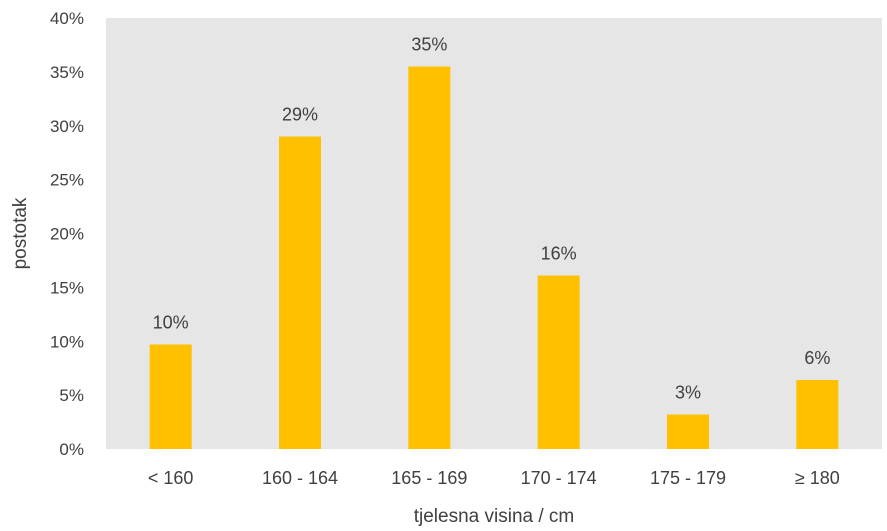 Image resolution: width=887 pixels, height=531 pixels. What do you see at coordinates (67, 18) in the screenshot?
I see `y-tick-label: 40%` at bounding box center [67, 18].